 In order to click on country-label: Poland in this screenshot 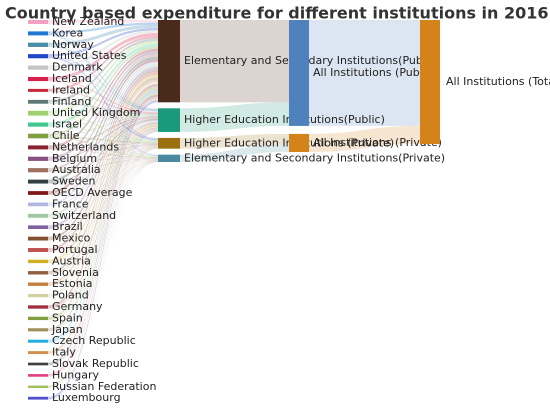, I will do `click(70, 295)`.